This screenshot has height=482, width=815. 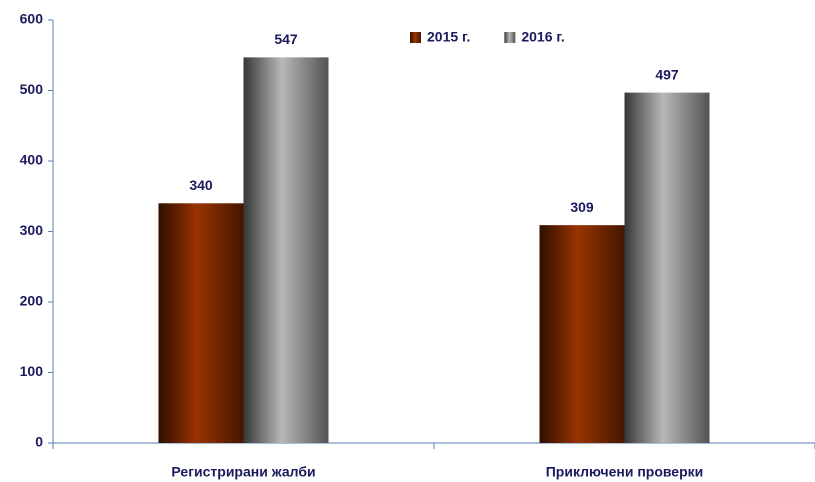 What do you see at coordinates (32, 160) in the screenshot?
I see `y-tick-label: 400` at bounding box center [32, 160].